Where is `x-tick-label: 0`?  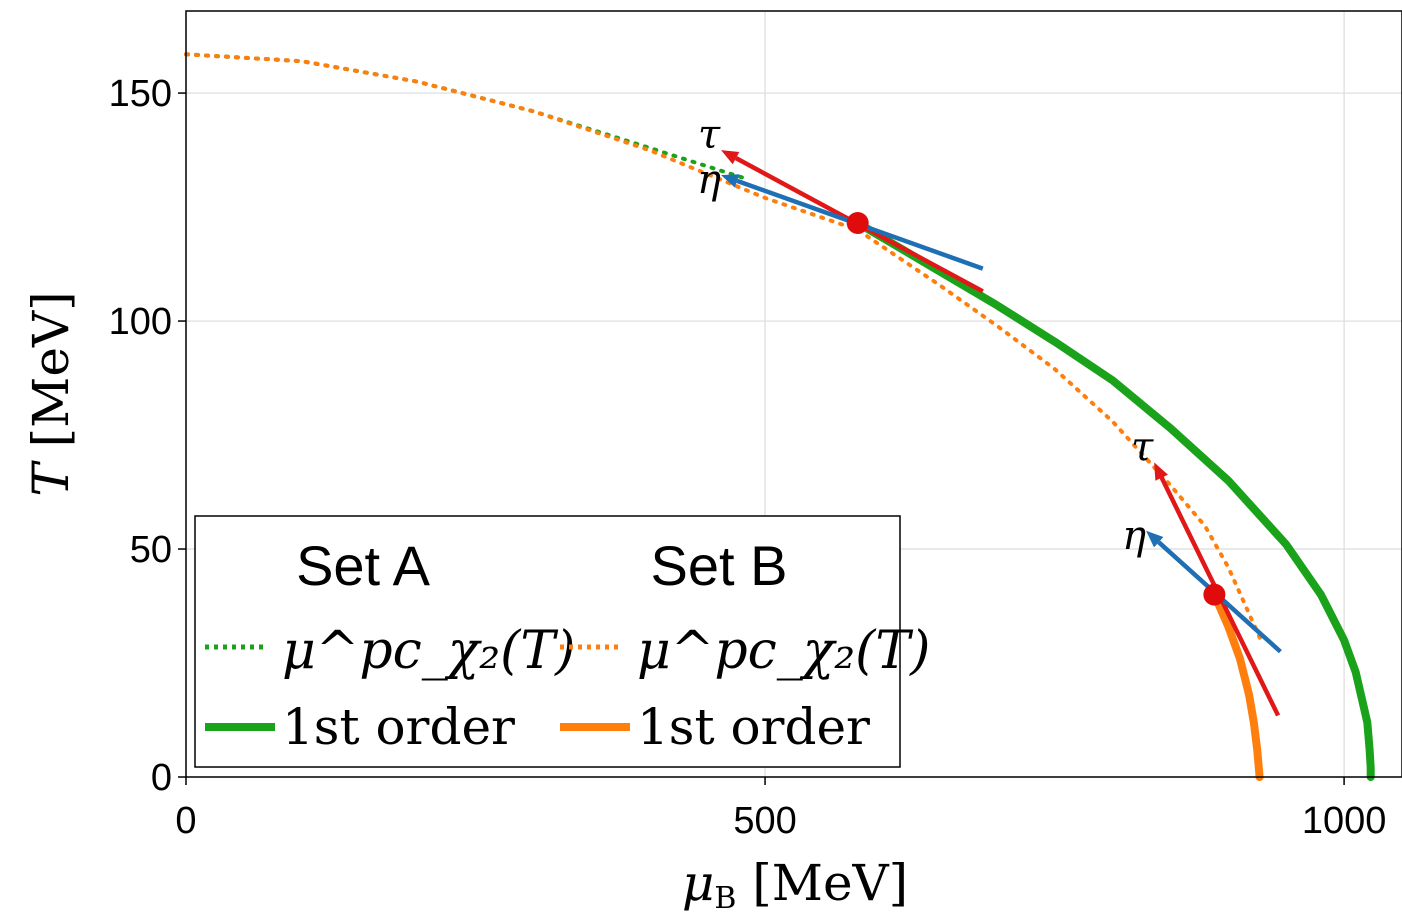 x-tick-label: 0 is located at coordinates (185, 821).